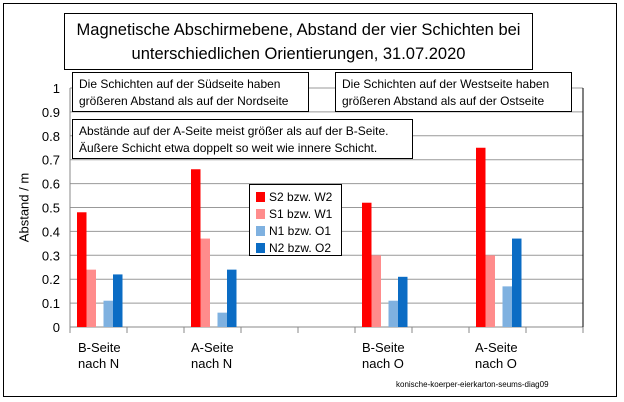  I want to click on annotation-line: größeren Abstand als auf der Ostseite, so click(443, 101).